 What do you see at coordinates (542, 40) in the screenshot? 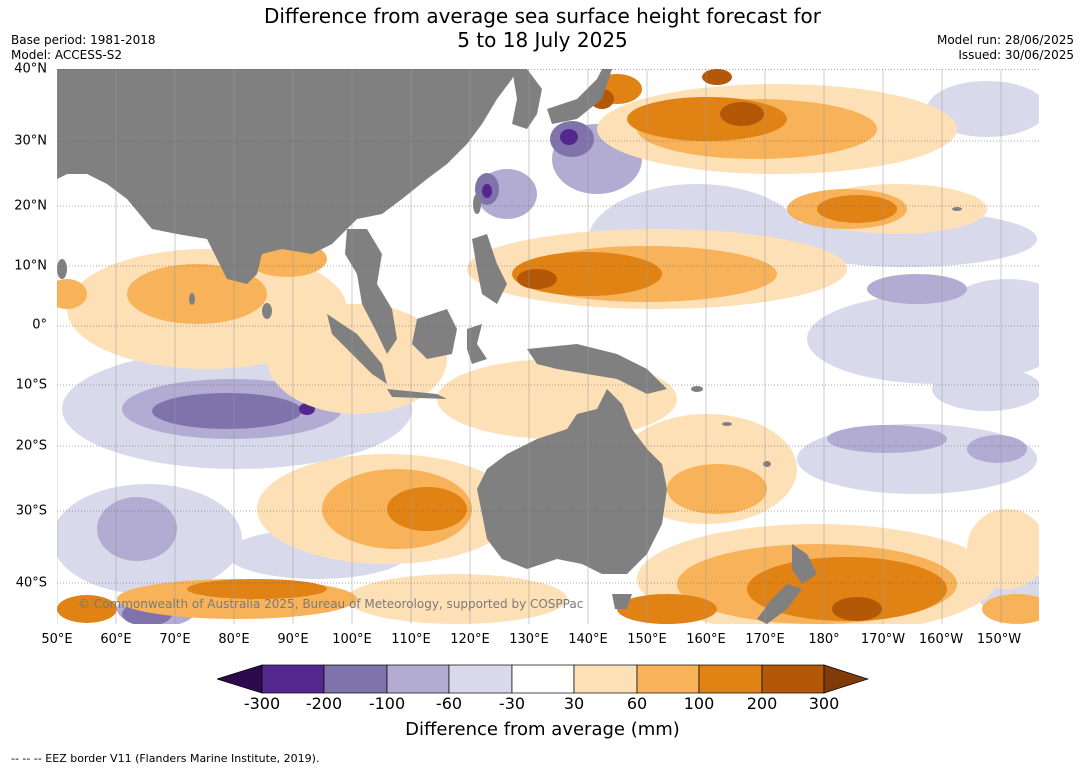
I see `title-line-2: 5 to 18 July 2025` at bounding box center [542, 40].